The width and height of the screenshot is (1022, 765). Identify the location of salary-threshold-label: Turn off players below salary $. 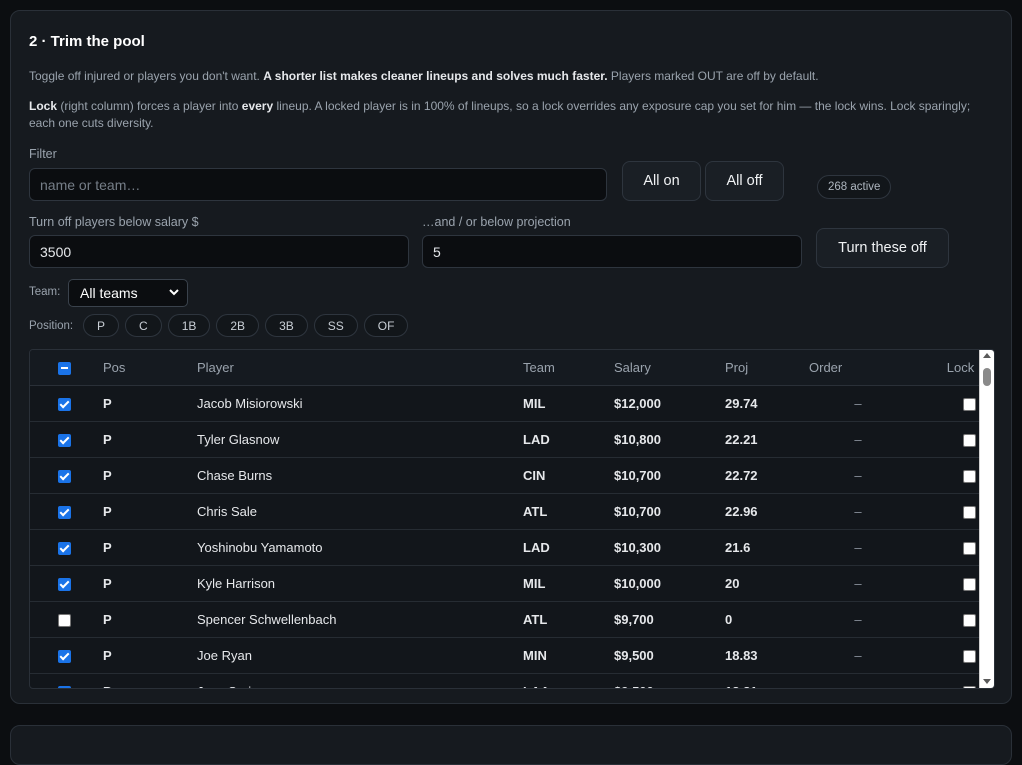
(114, 222).